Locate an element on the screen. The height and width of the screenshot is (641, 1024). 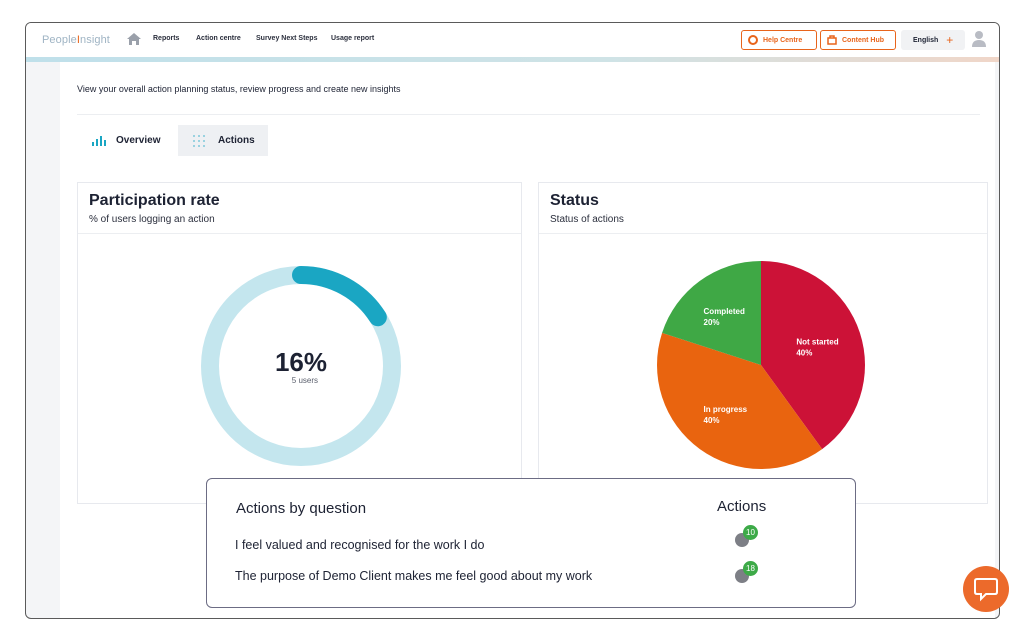
tab-actions: Actions is located at coordinates (223, 140).